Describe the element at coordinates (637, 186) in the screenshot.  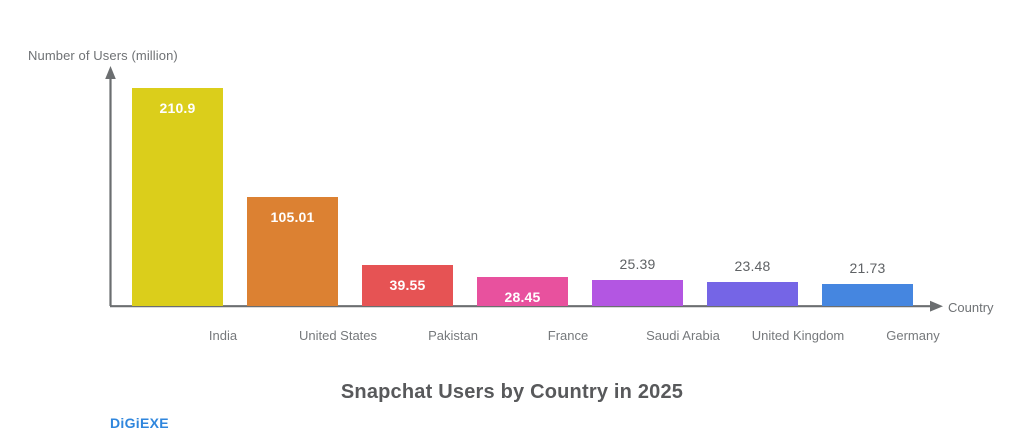
I see `bar-group: 25.39` at that location.